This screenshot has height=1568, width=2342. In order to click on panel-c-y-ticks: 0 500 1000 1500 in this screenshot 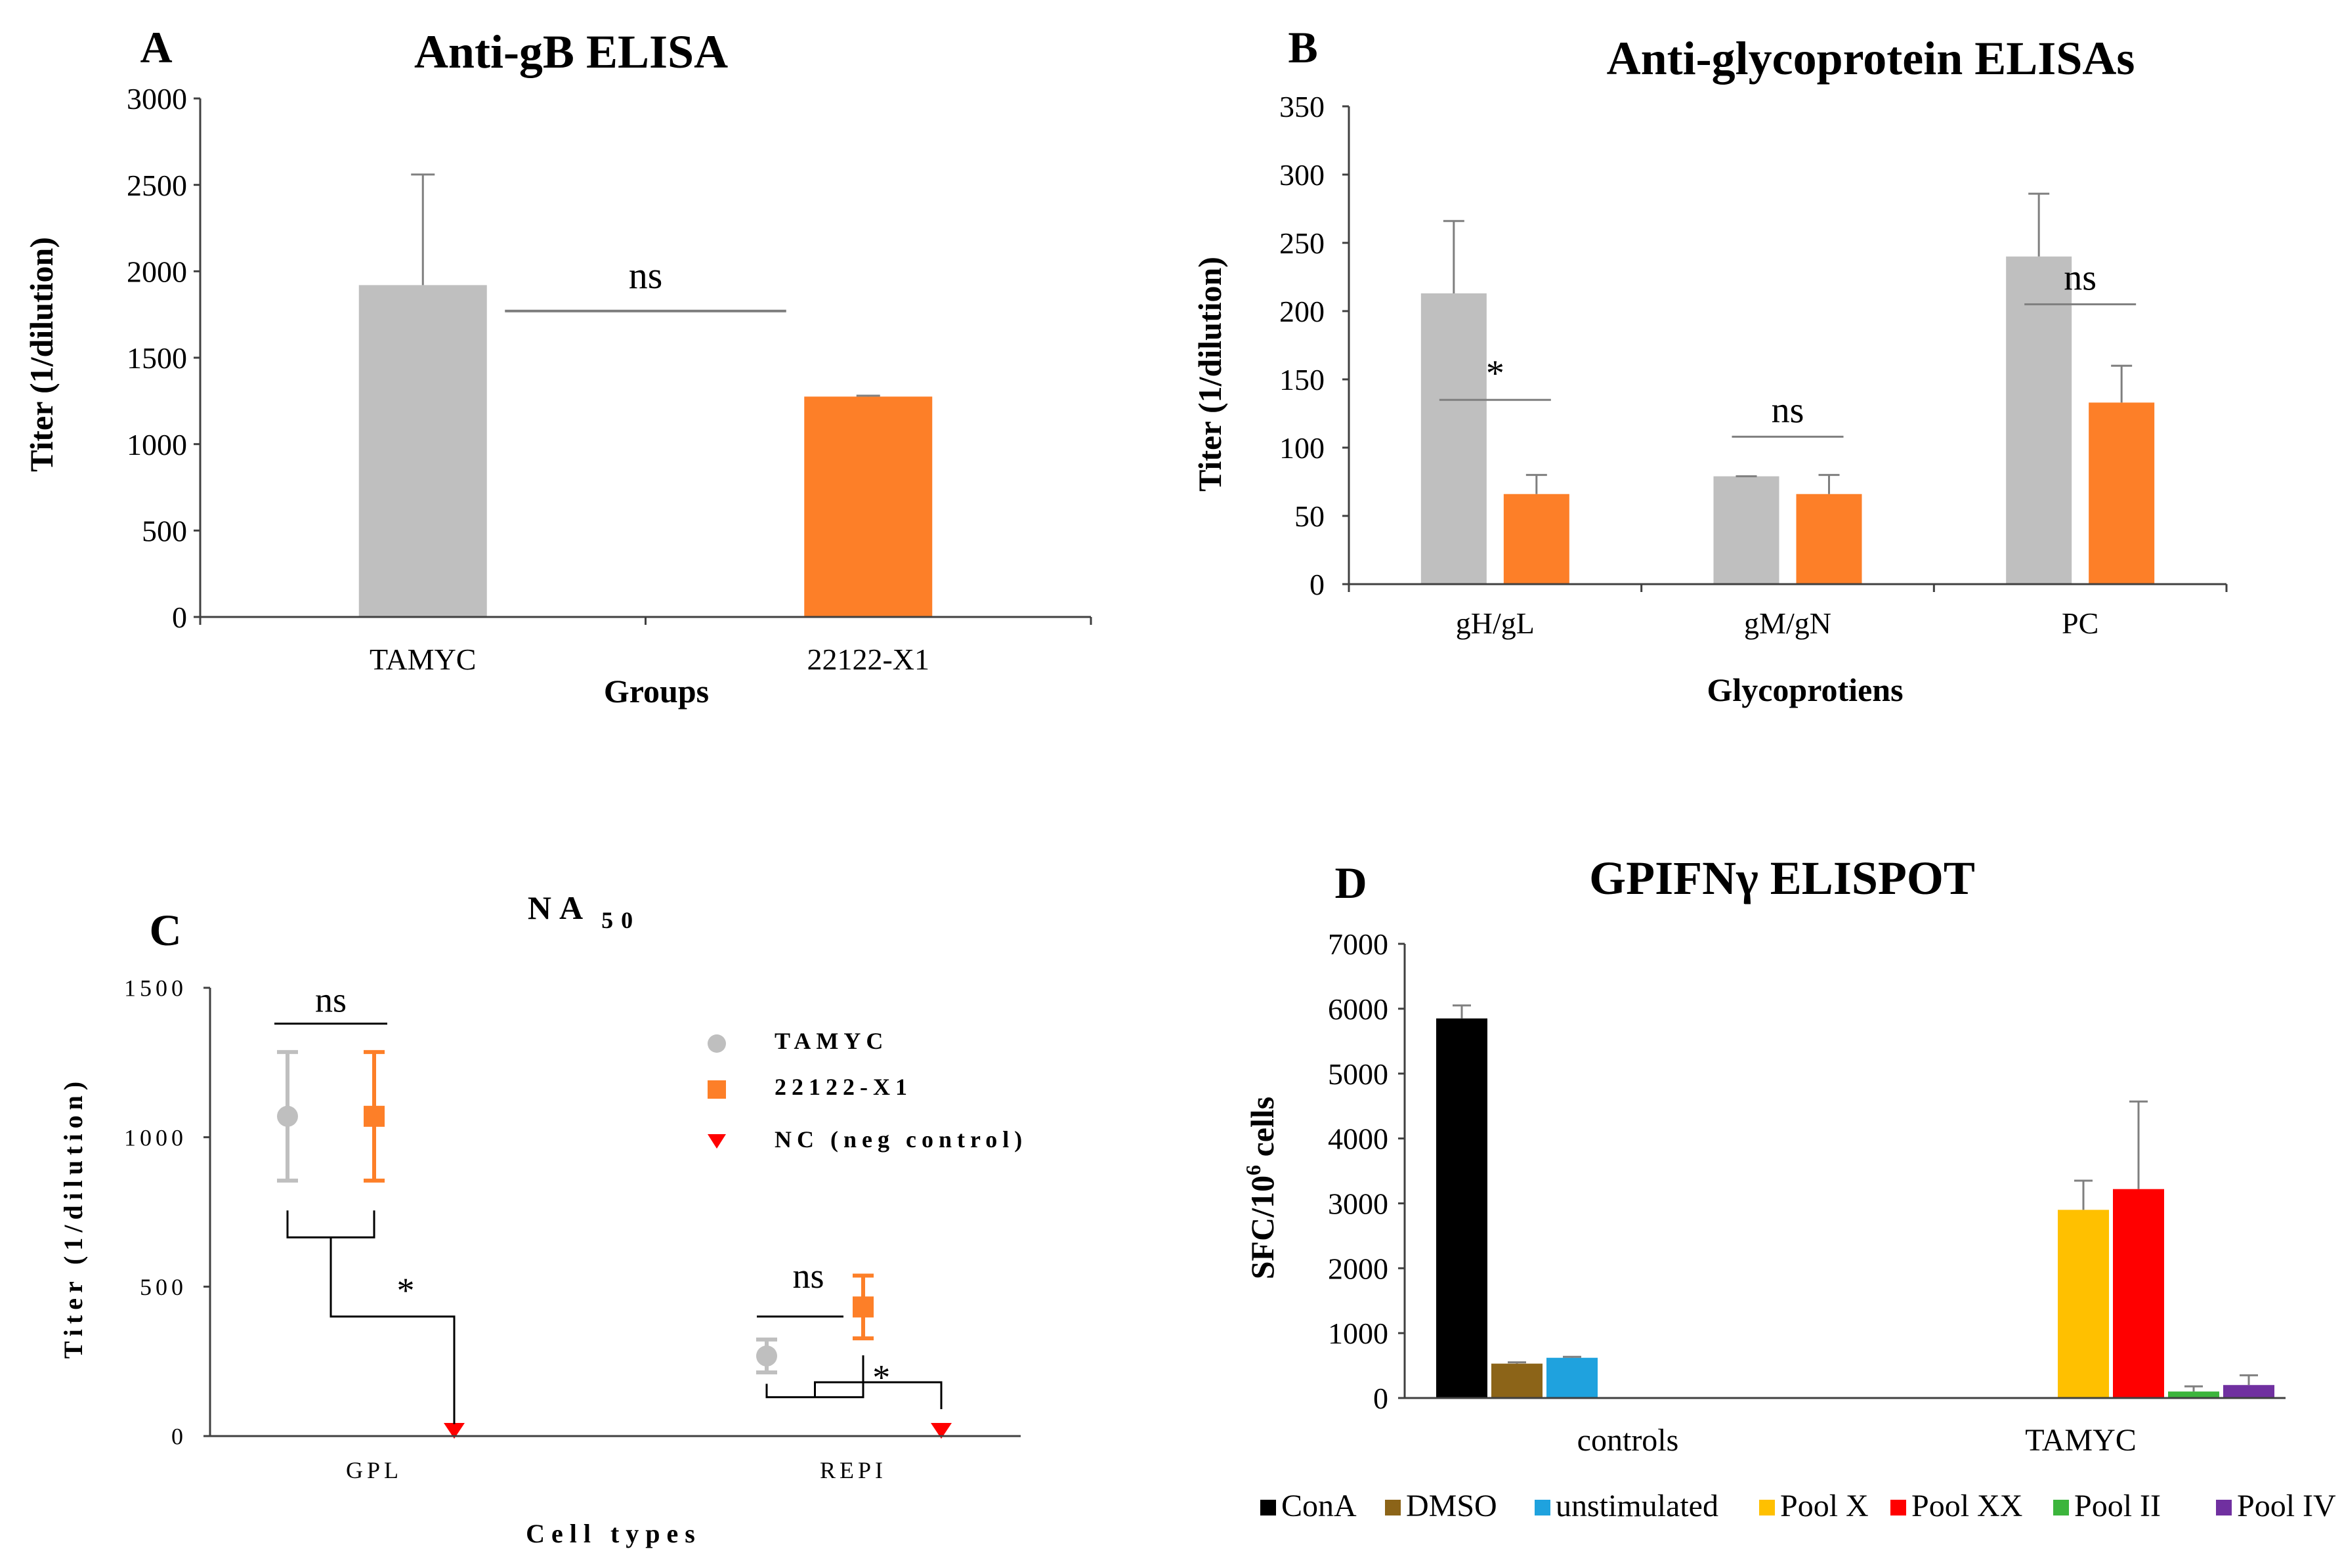, I will do `click(167, 1212)`.